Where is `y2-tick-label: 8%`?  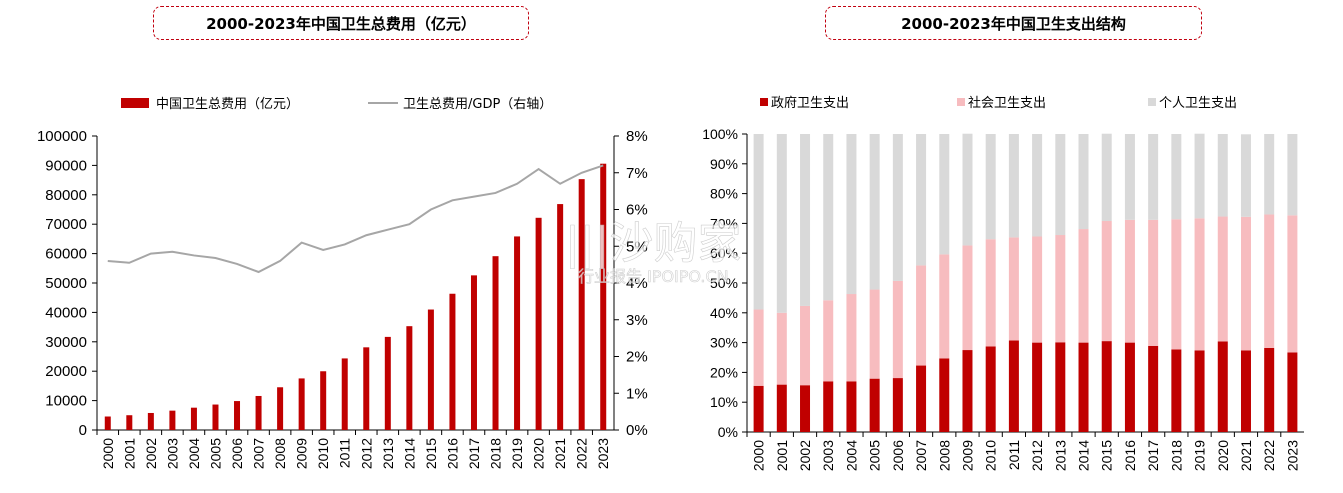 y2-tick-label: 8% is located at coordinates (637, 136).